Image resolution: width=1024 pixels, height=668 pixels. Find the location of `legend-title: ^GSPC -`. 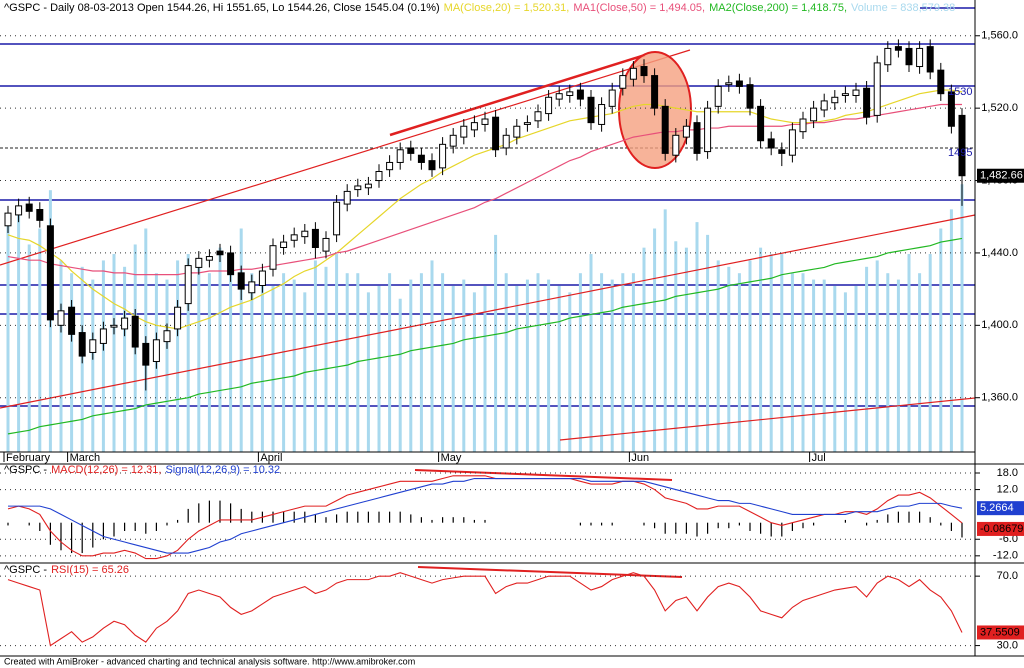

legend-title: ^GSPC - is located at coordinates (25, 470).